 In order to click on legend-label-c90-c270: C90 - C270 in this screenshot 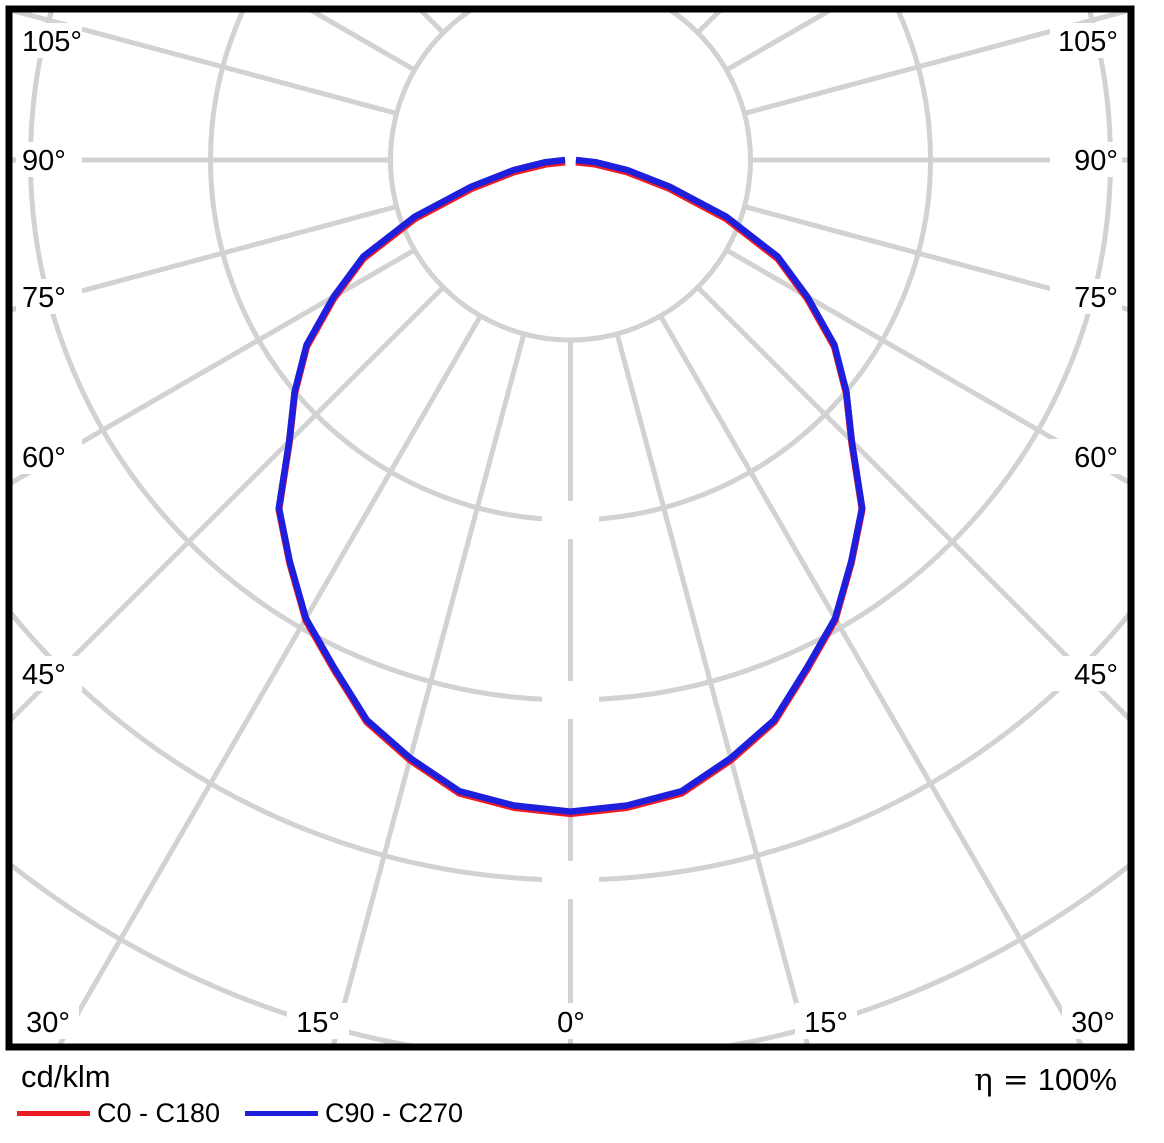, I will do `click(394, 1113)`.